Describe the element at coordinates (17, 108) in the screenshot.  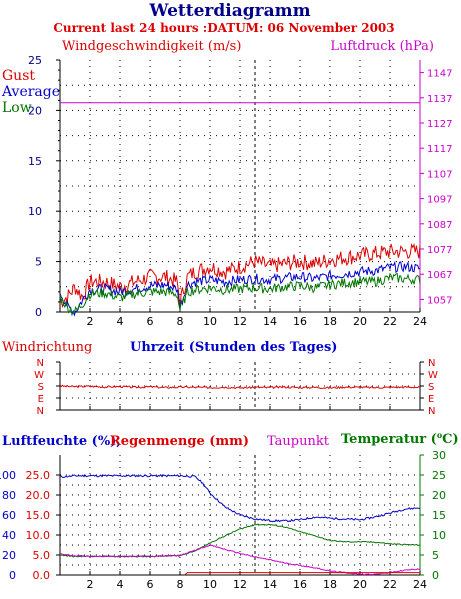
I see `legend-low: Low` at that location.